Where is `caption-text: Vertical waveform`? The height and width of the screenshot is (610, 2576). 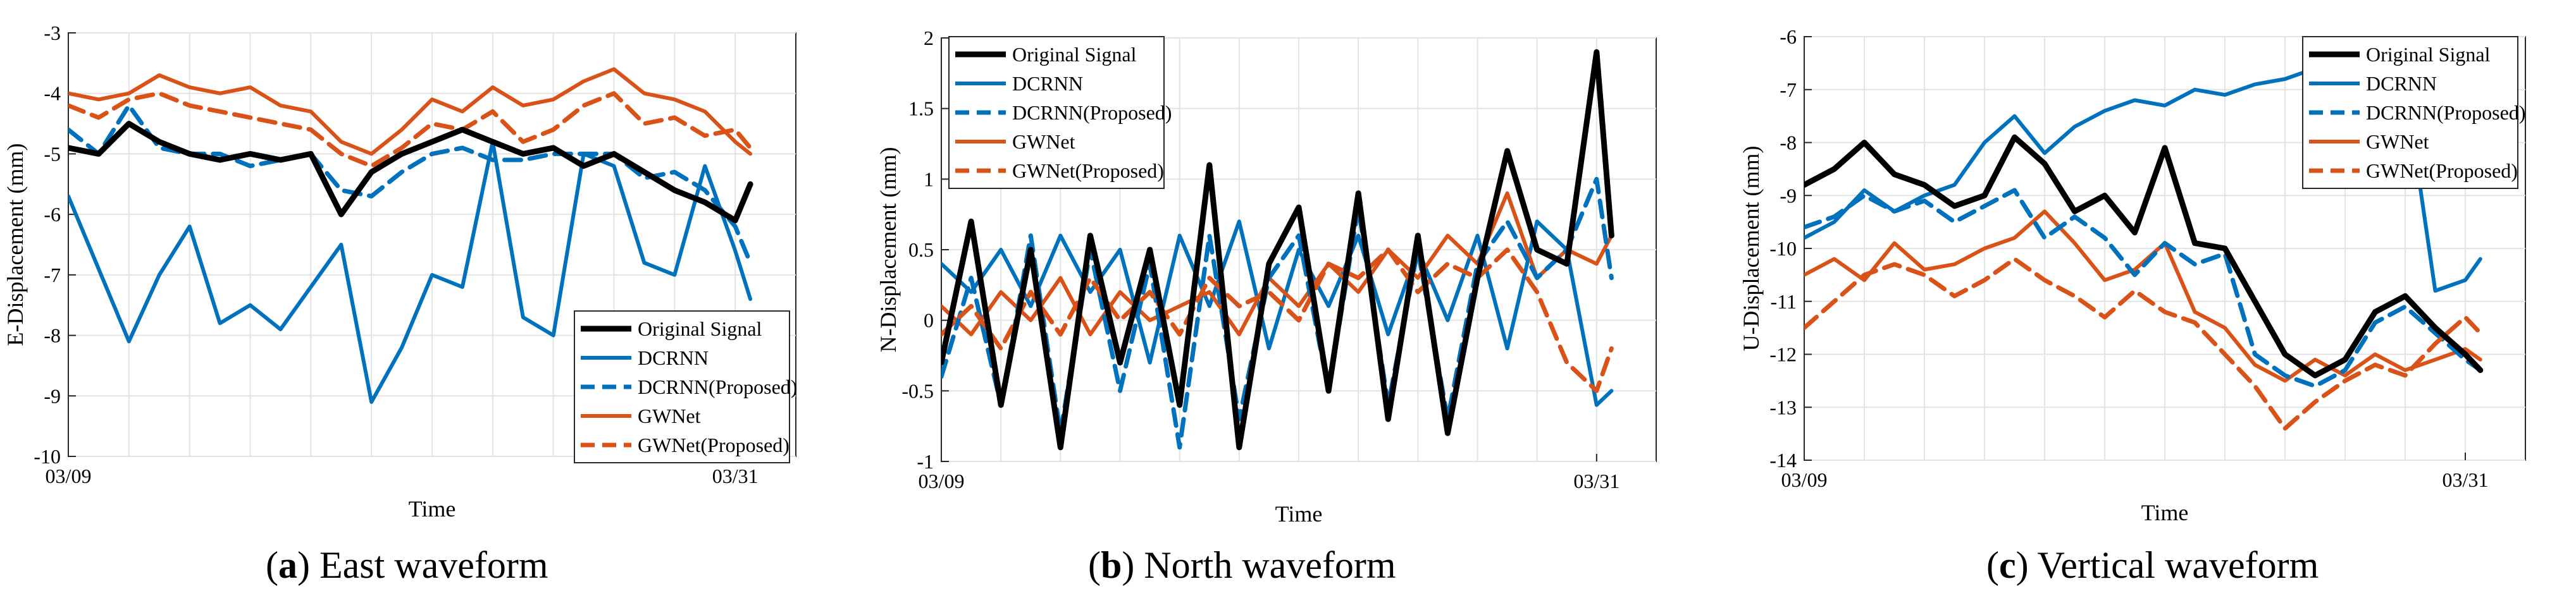
caption-text: Vertical waveform is located at coordinates (2178, 565).